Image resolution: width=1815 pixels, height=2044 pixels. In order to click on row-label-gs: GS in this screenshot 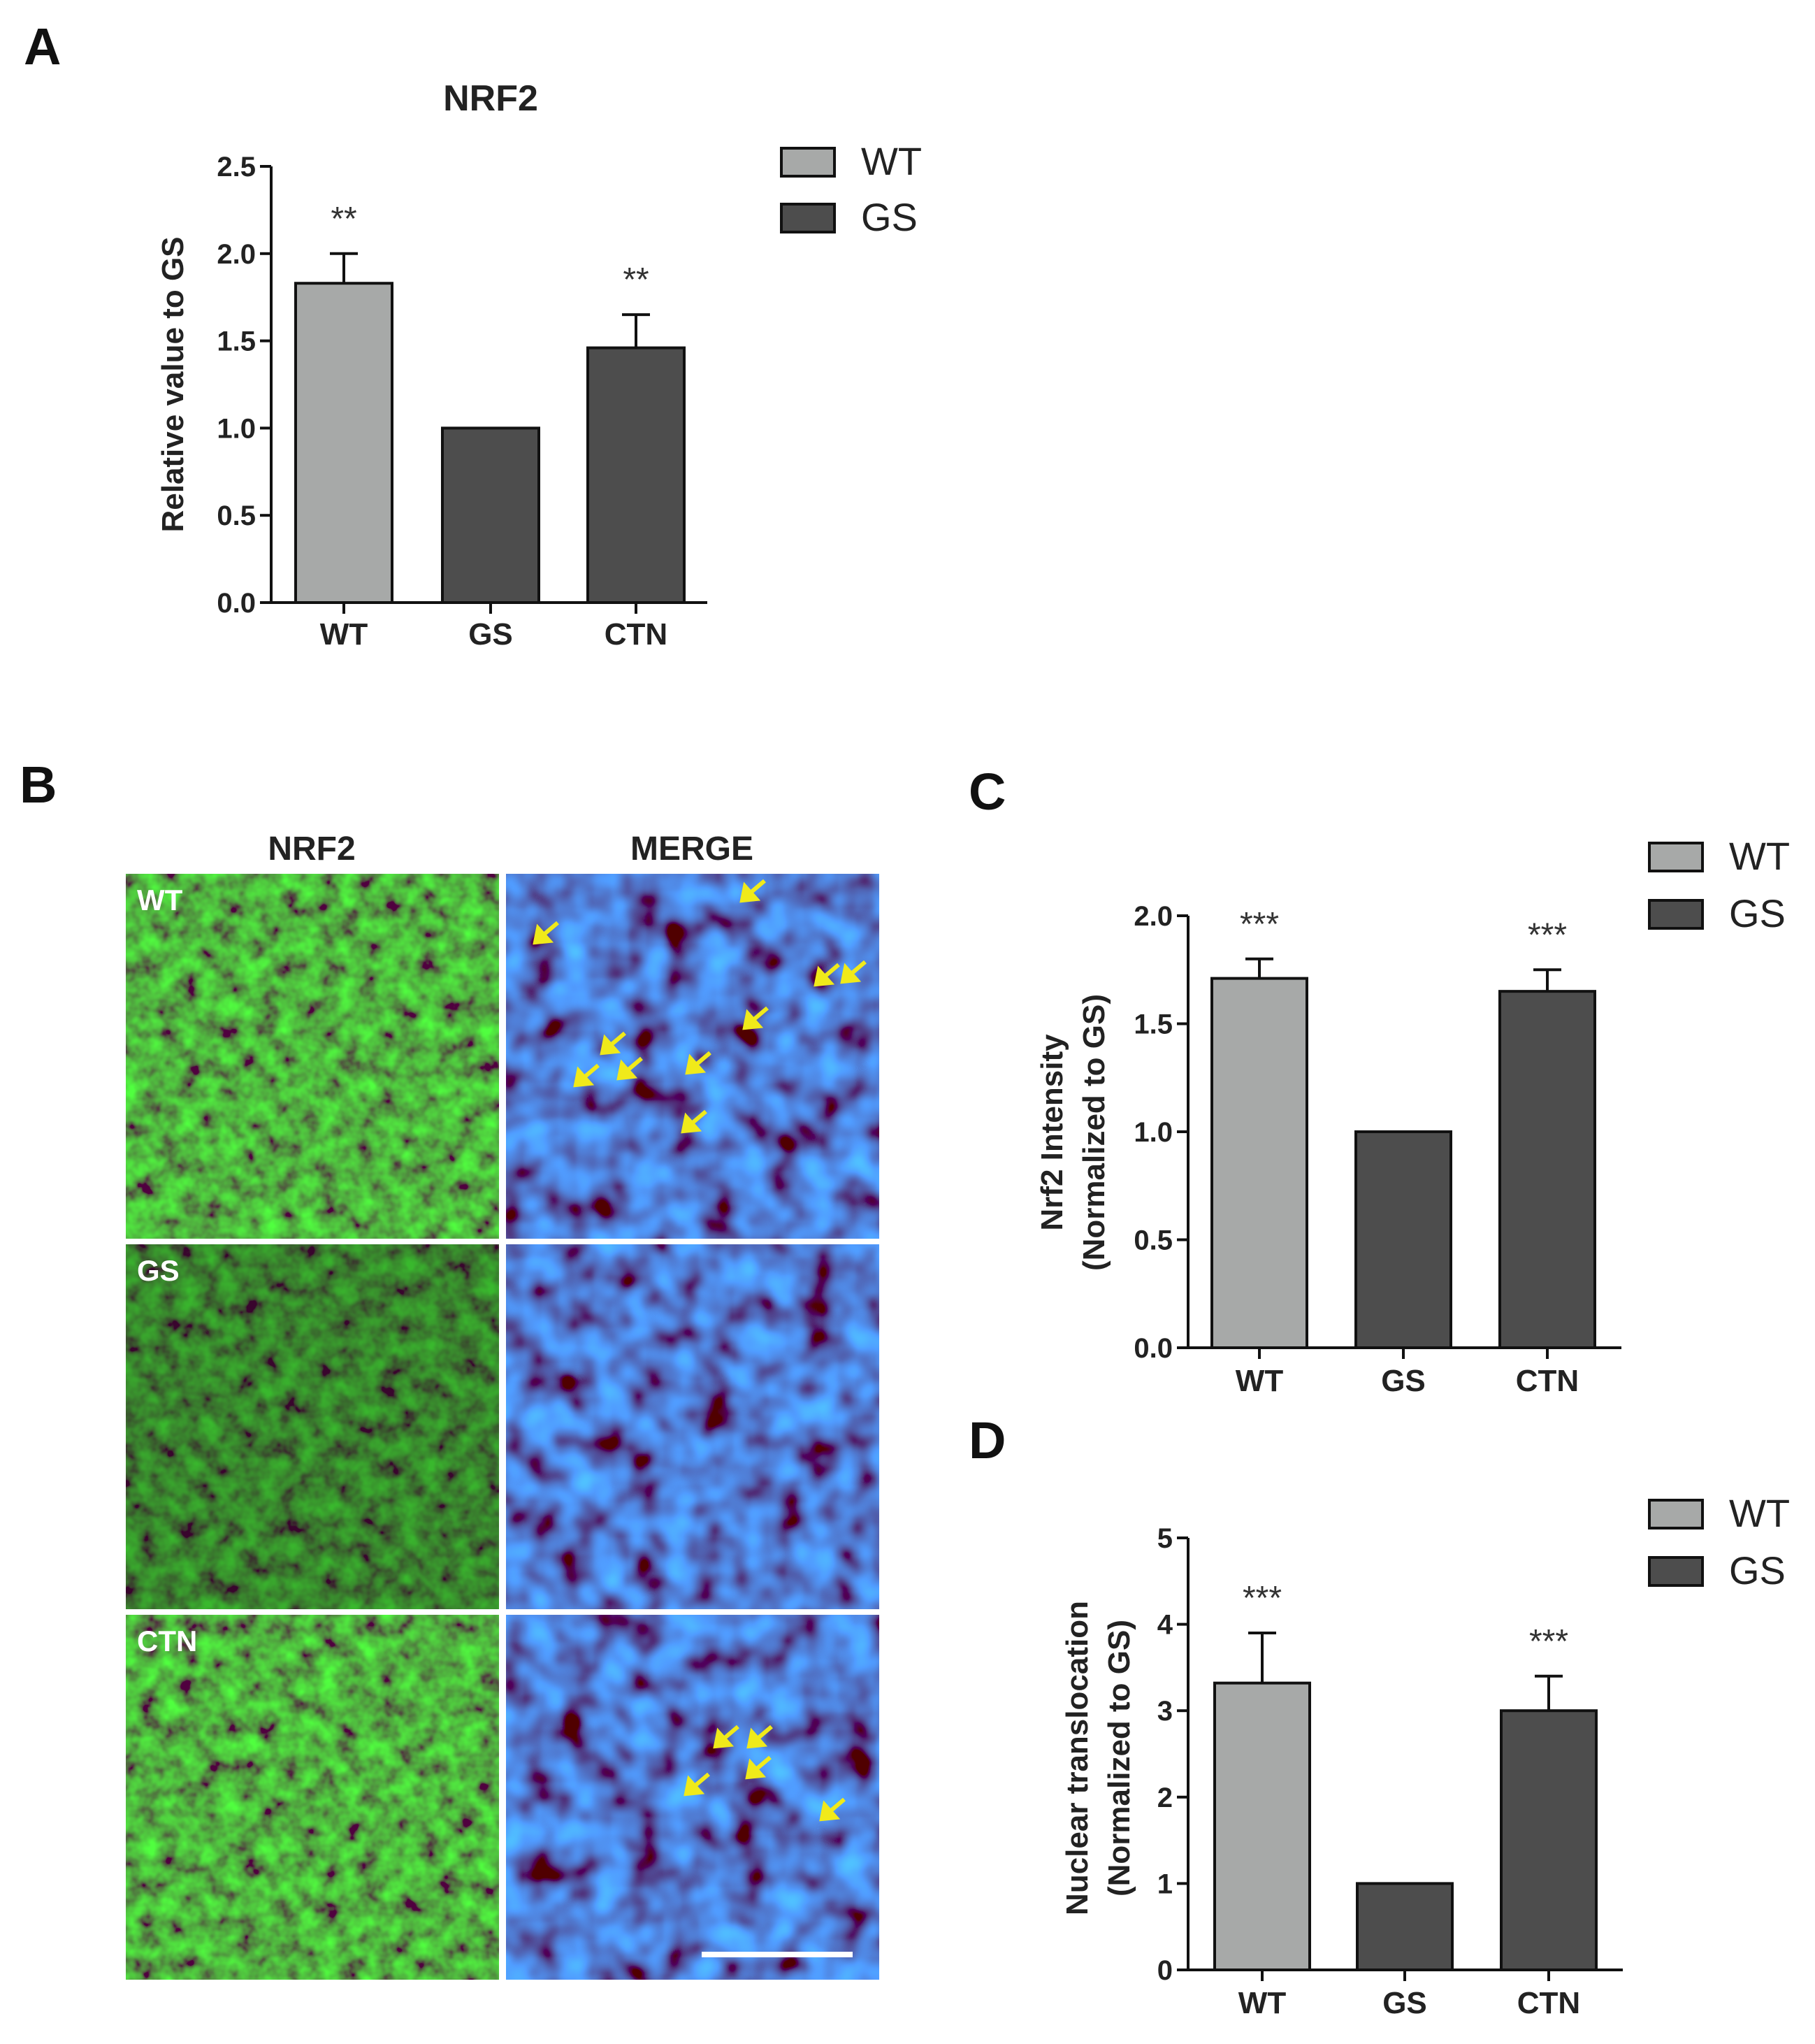, I will do `click(158, 1270)`.